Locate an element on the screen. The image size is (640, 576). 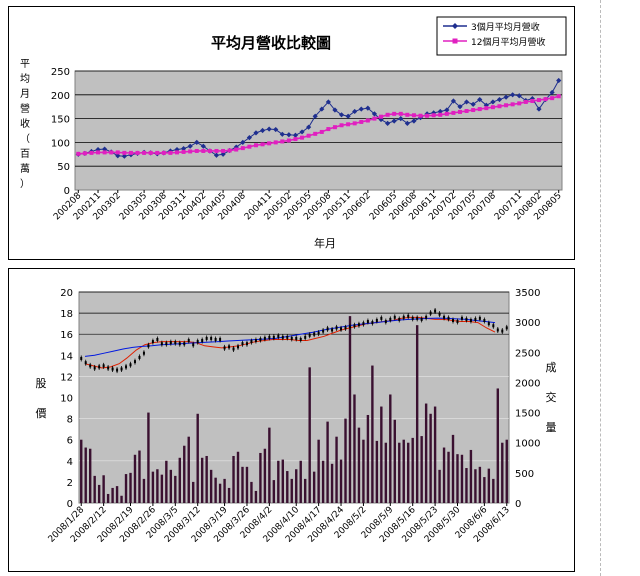
price-tick-label: 6 is located at coordinates (70, 441).